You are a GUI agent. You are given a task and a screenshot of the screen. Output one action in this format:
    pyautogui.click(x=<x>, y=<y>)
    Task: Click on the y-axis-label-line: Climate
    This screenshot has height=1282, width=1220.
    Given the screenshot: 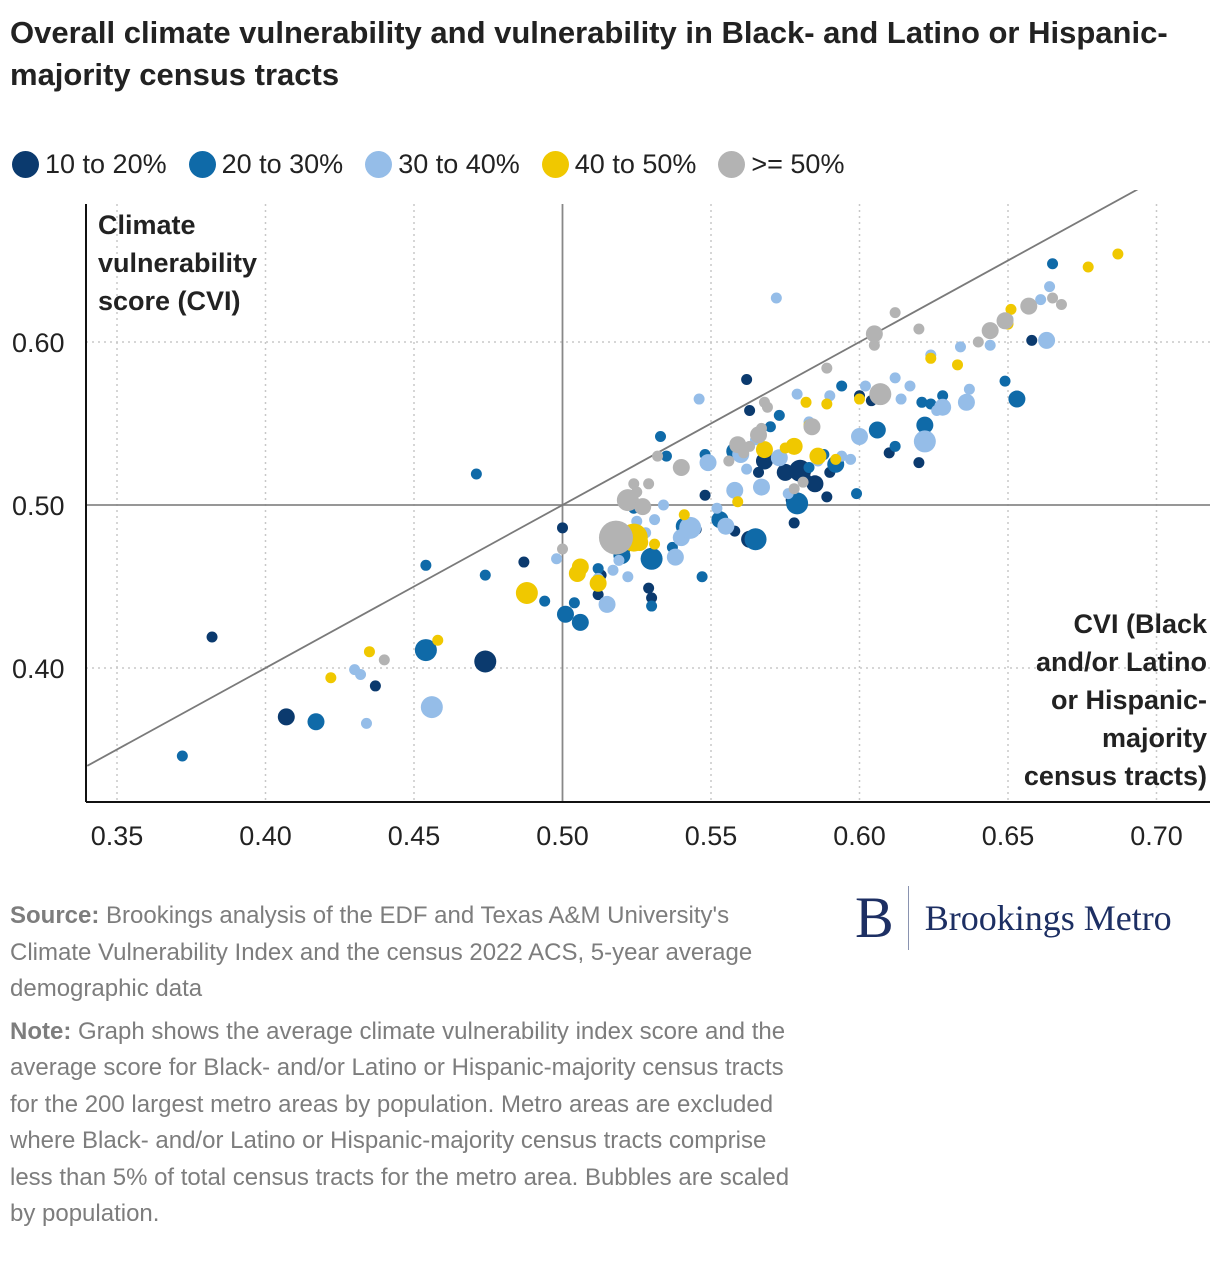 What is the action you would take?
    pyautogui.click(x=147, y=225)
    